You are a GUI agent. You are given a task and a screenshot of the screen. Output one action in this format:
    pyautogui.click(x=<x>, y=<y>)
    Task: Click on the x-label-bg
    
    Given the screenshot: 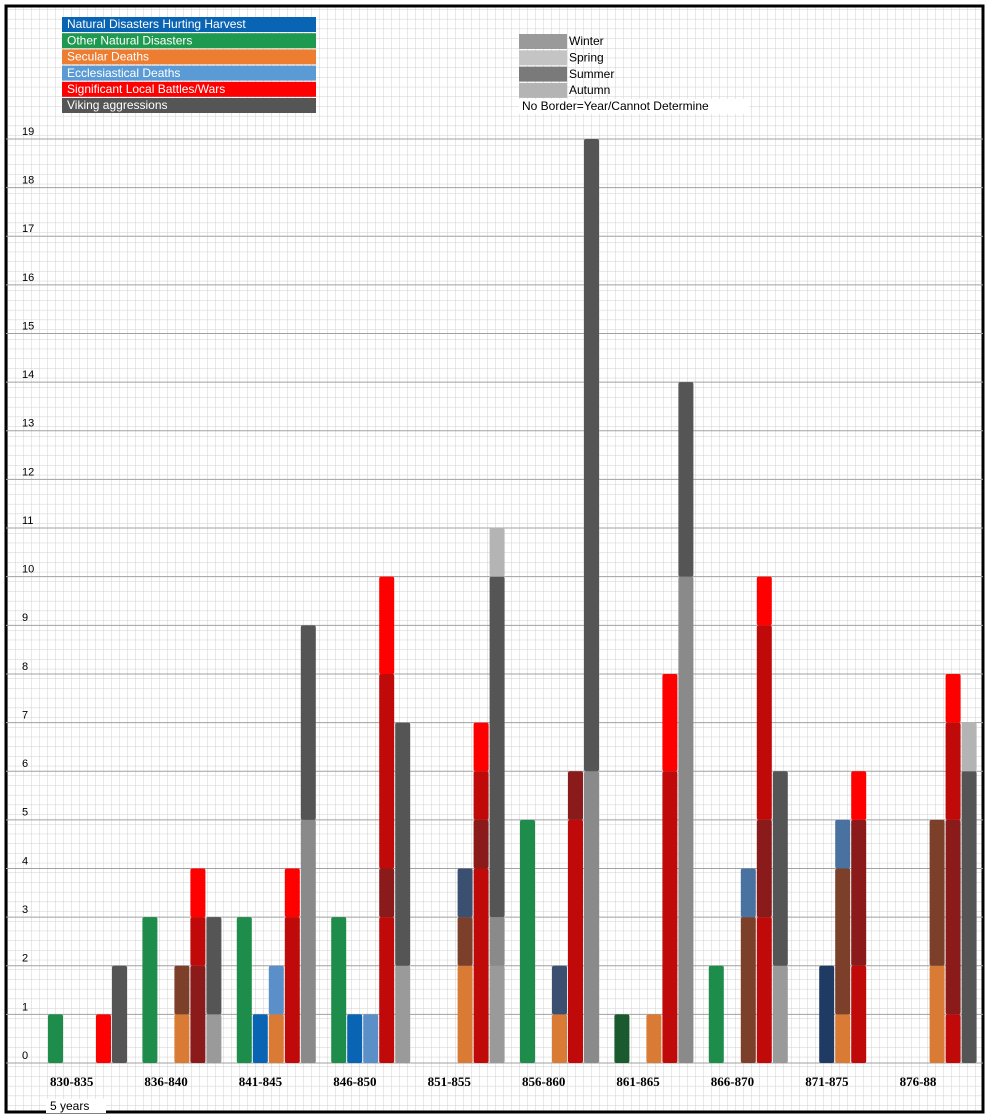 What is the action you would take?
    pyautogui.click(x=76, y=1106)
    